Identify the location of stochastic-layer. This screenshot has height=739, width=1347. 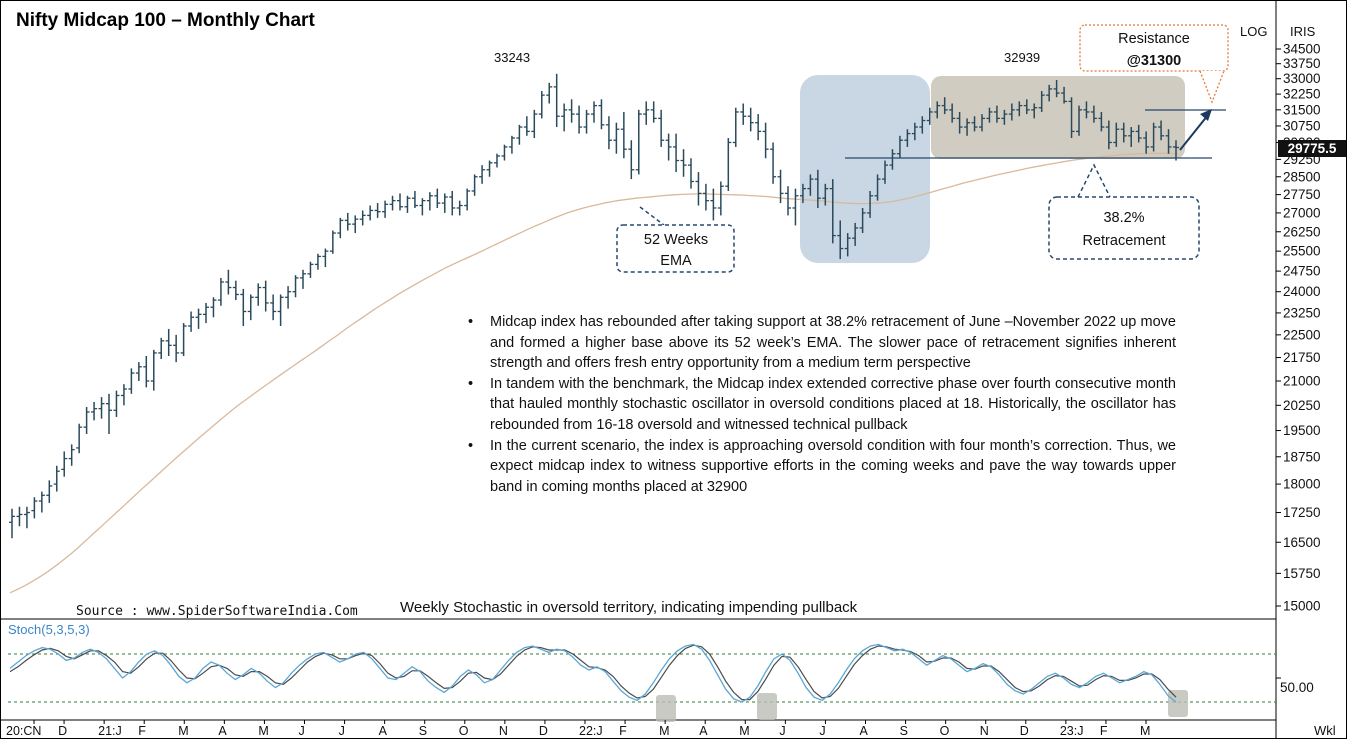
(644, 682).